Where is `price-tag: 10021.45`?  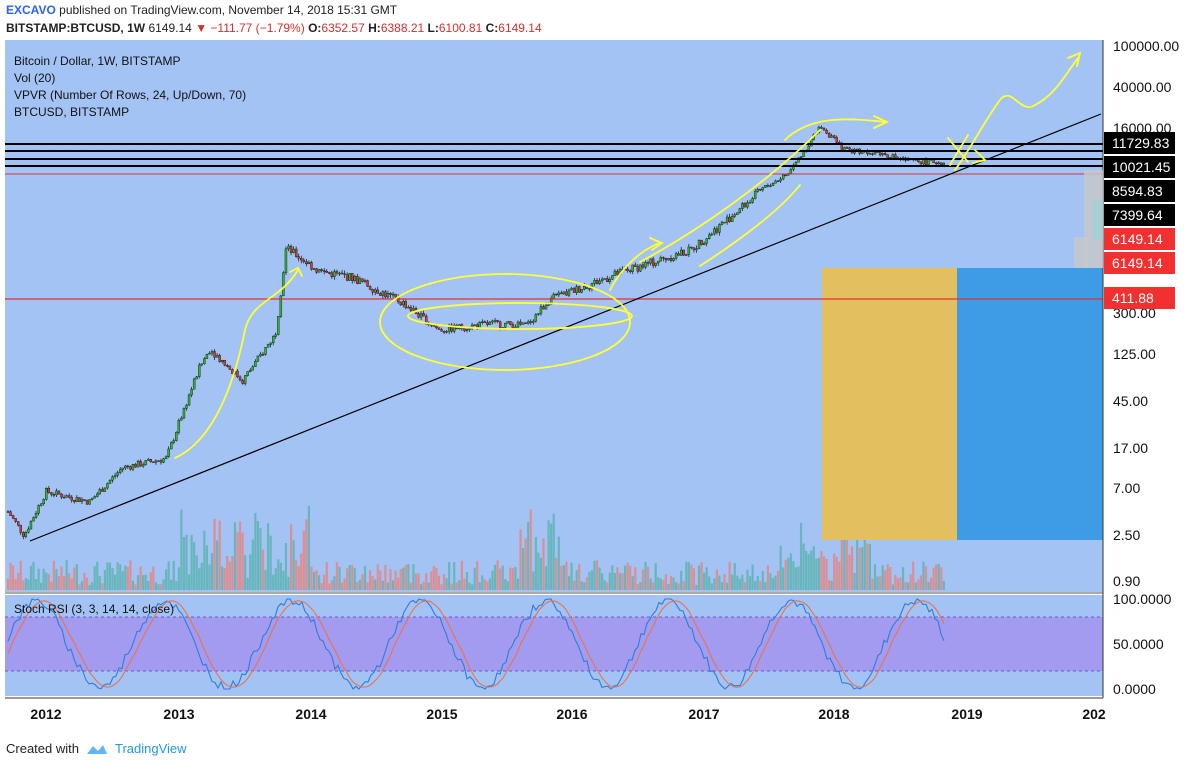
price-tag: 10021.45 is located at coordinates (1139, 167).